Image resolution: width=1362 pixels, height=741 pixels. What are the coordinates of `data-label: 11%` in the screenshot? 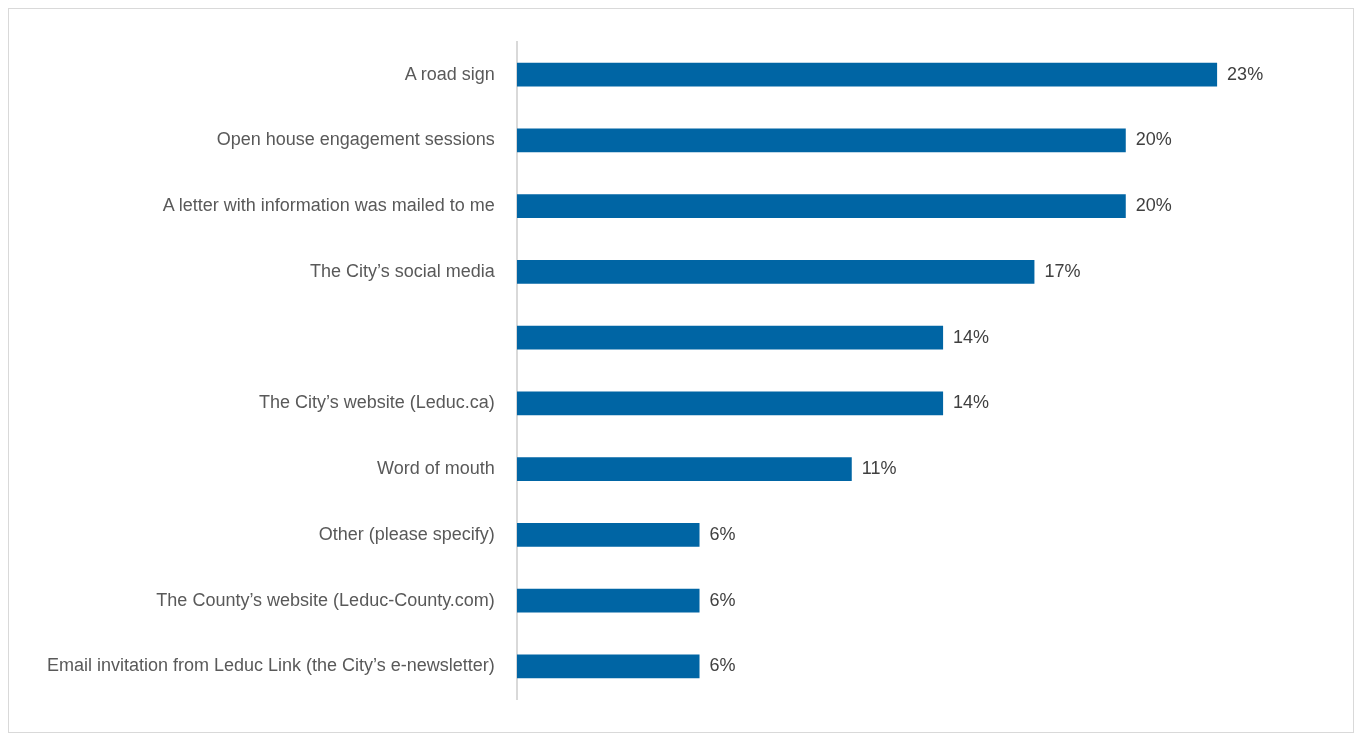 It's located at (879, 468).